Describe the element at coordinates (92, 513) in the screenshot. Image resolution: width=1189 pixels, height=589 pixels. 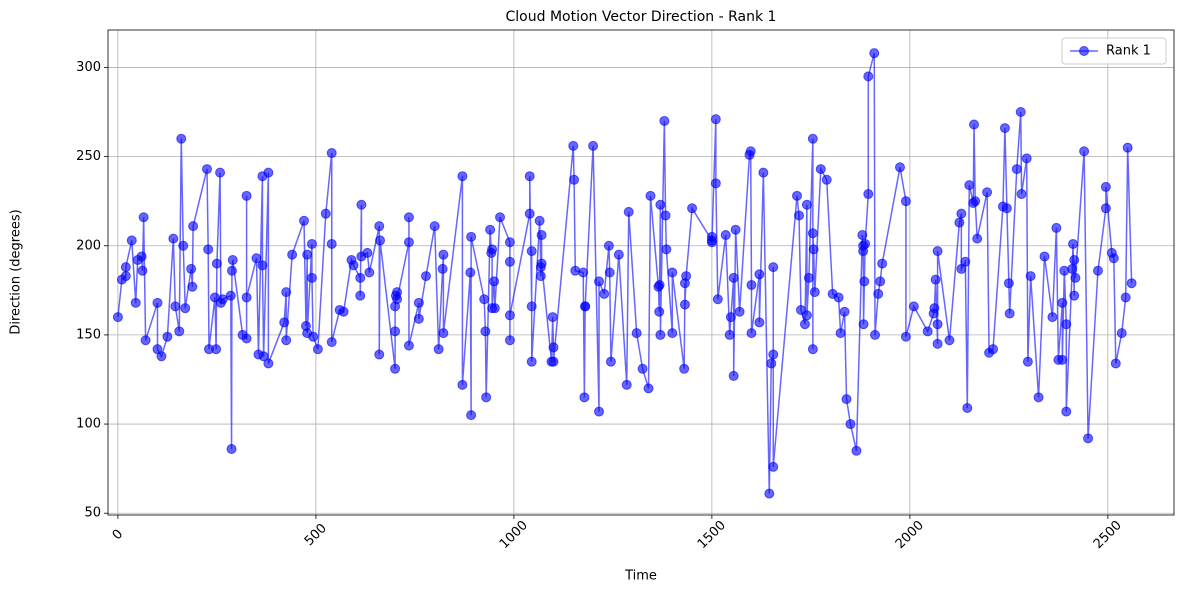
I see `y-tick-label: 50` at that location.